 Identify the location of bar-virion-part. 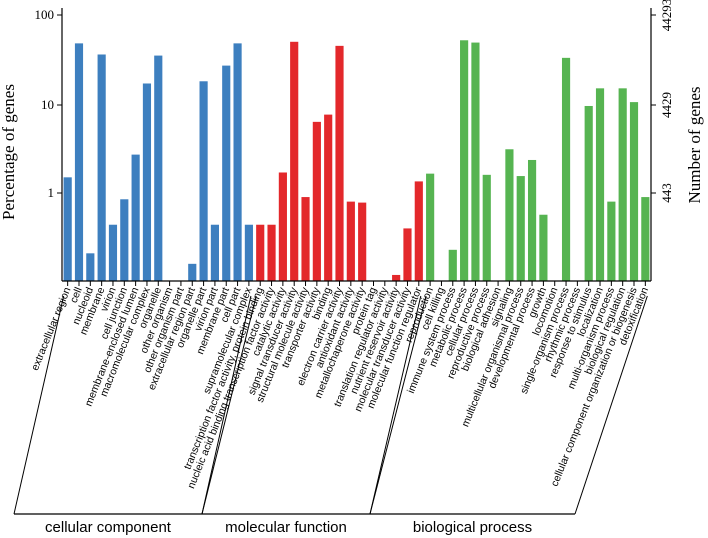
(214, 252).